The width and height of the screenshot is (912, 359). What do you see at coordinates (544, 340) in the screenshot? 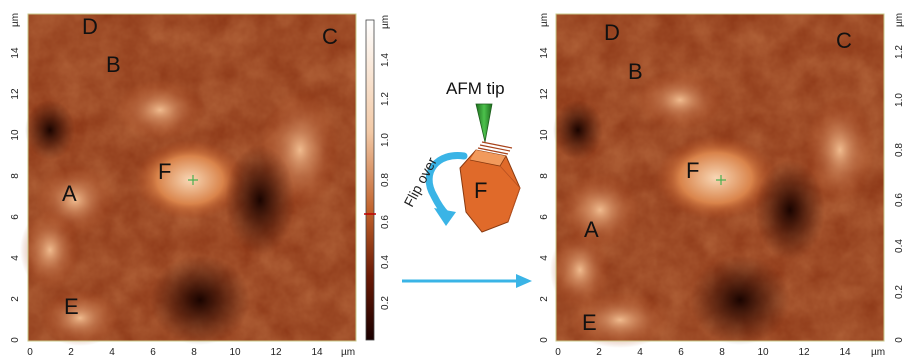
I see `right-y-tick: 0` at bounding box center [544, 340].